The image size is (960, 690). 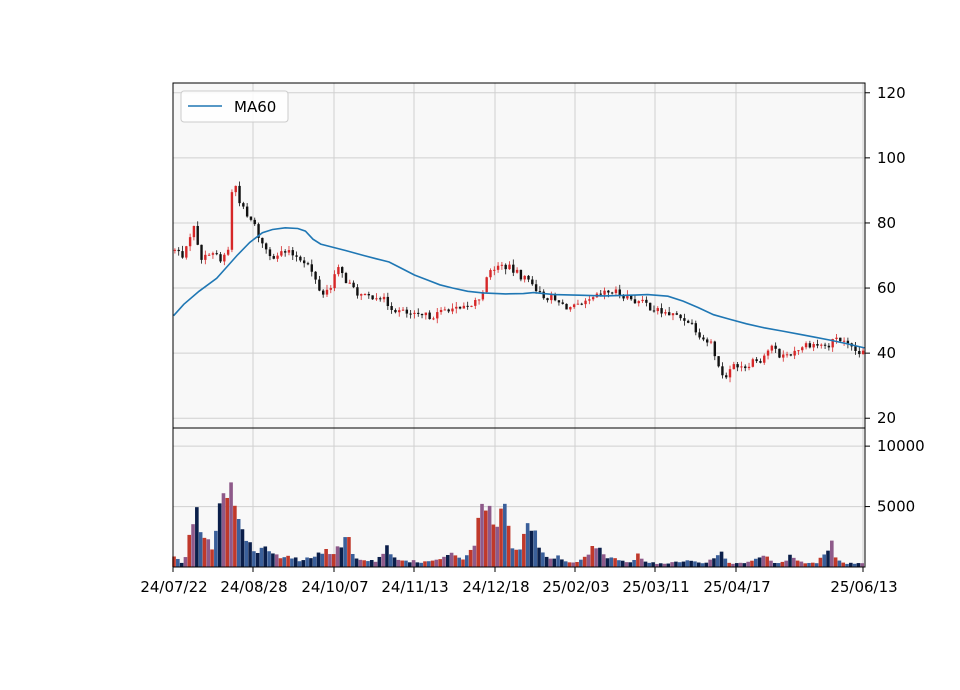 I want to click on ma60-line, so click(x=519, y=287).